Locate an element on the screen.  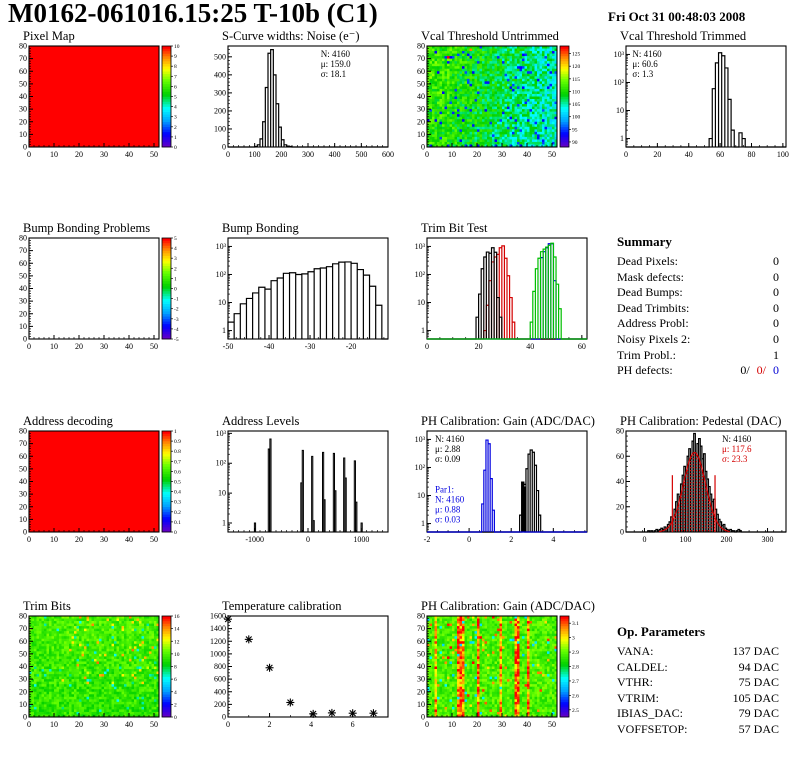
svg-text: 1000 is located at coordinates (361, 539).